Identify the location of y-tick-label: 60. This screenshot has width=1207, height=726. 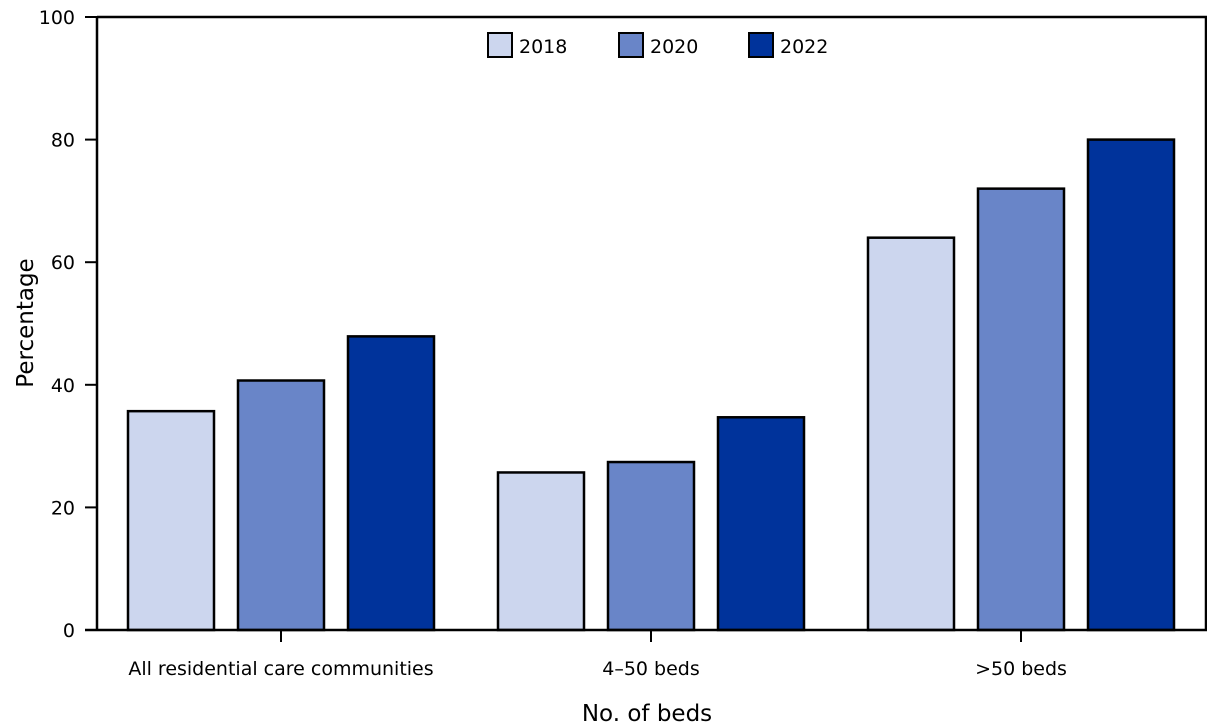
(63, 263).